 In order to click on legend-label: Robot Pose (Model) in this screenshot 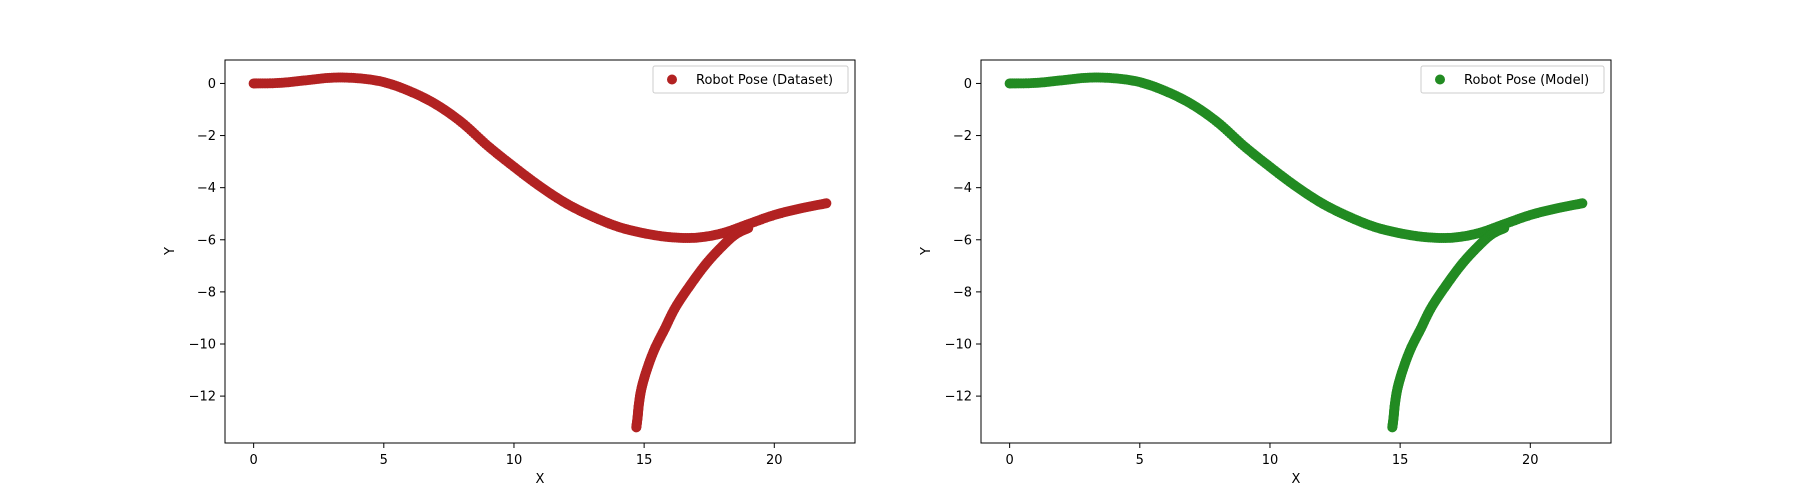, I will do `click(1526, 80)`.